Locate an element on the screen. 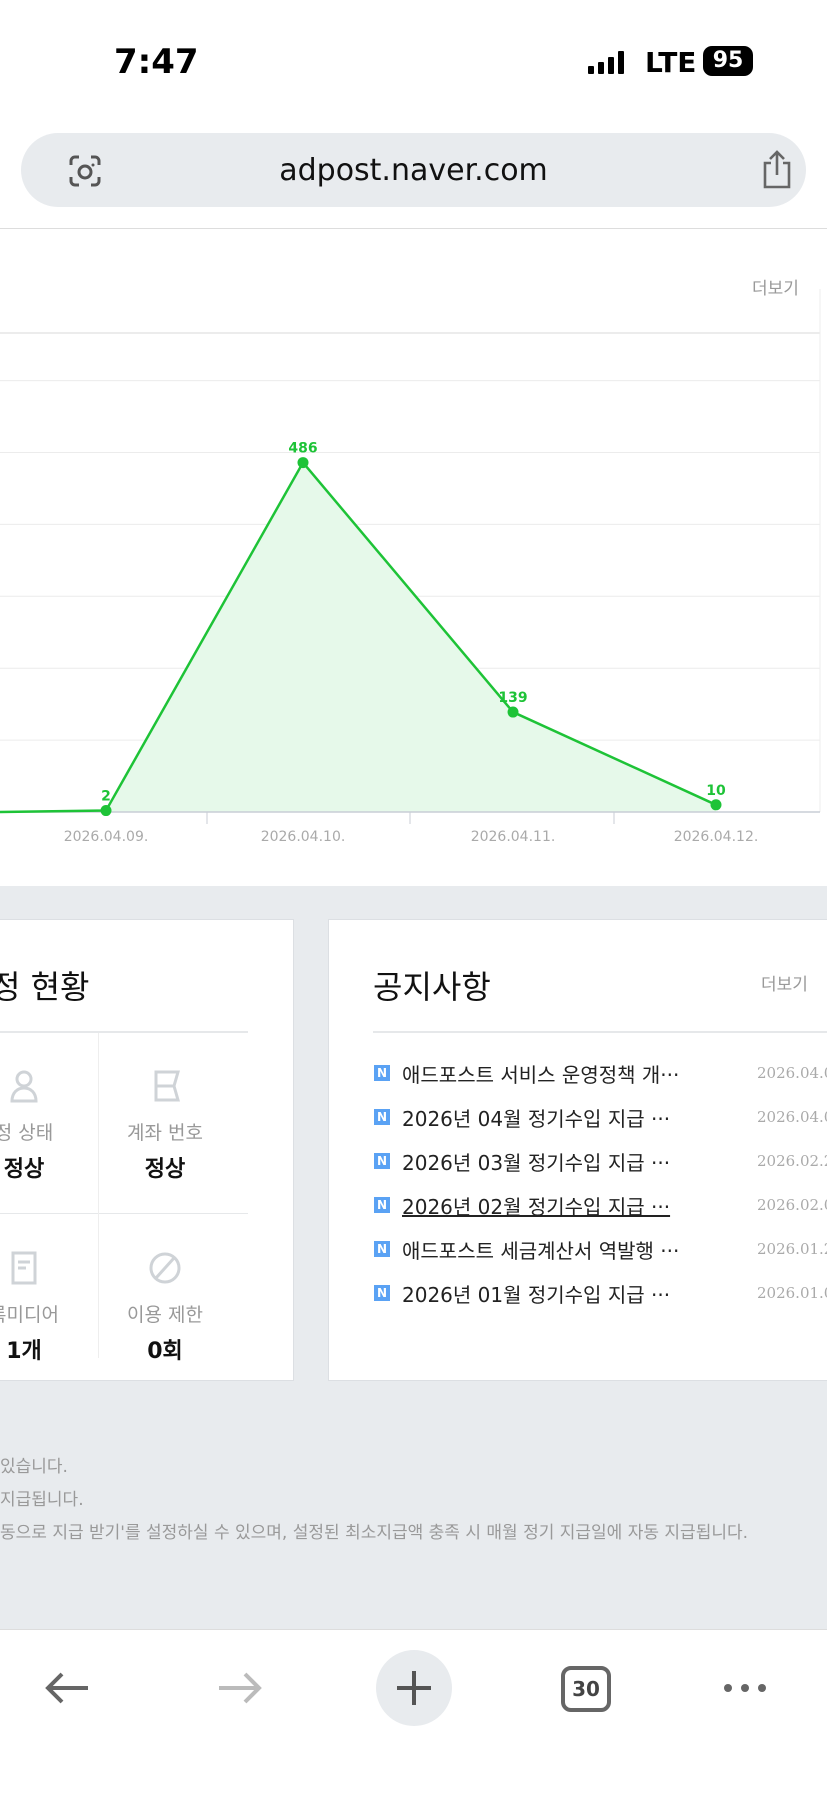 This screenshot has height=1793, width=827. notice-item: N 2026년 01월 정기수입 지급 ··· 2026.01.0 is located at coordinates (600, 1293).